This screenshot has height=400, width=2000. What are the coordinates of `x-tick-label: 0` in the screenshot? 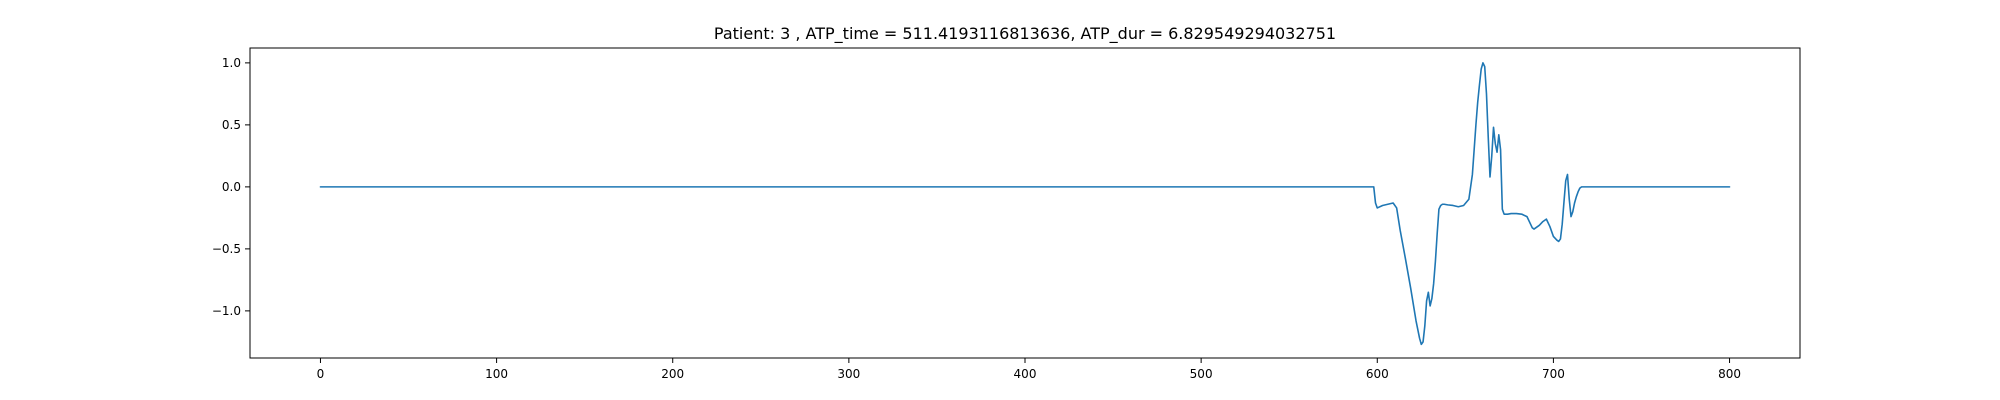 It's located at (321, 374).